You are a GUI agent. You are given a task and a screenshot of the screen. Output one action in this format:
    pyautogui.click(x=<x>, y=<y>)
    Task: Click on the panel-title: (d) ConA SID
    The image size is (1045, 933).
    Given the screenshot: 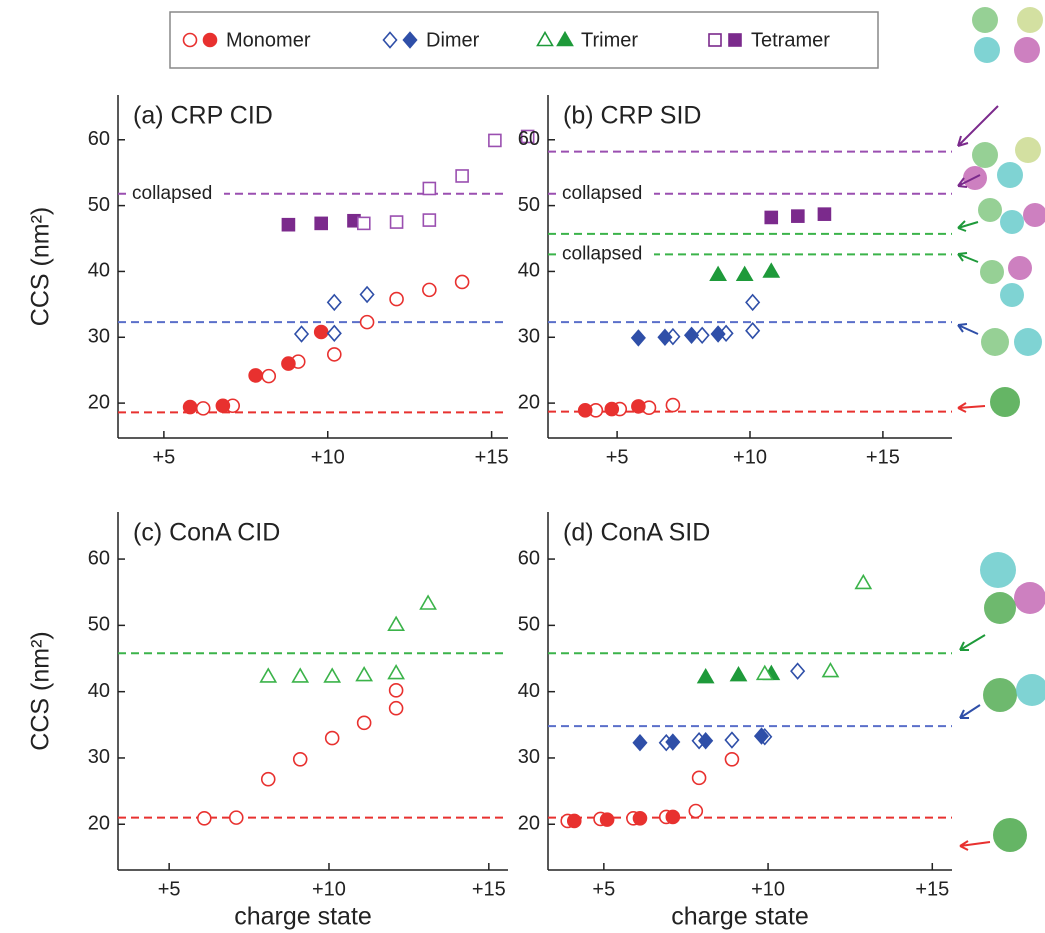 What is the action you would take?
    pyautogui.click(x=636, y=533)
    